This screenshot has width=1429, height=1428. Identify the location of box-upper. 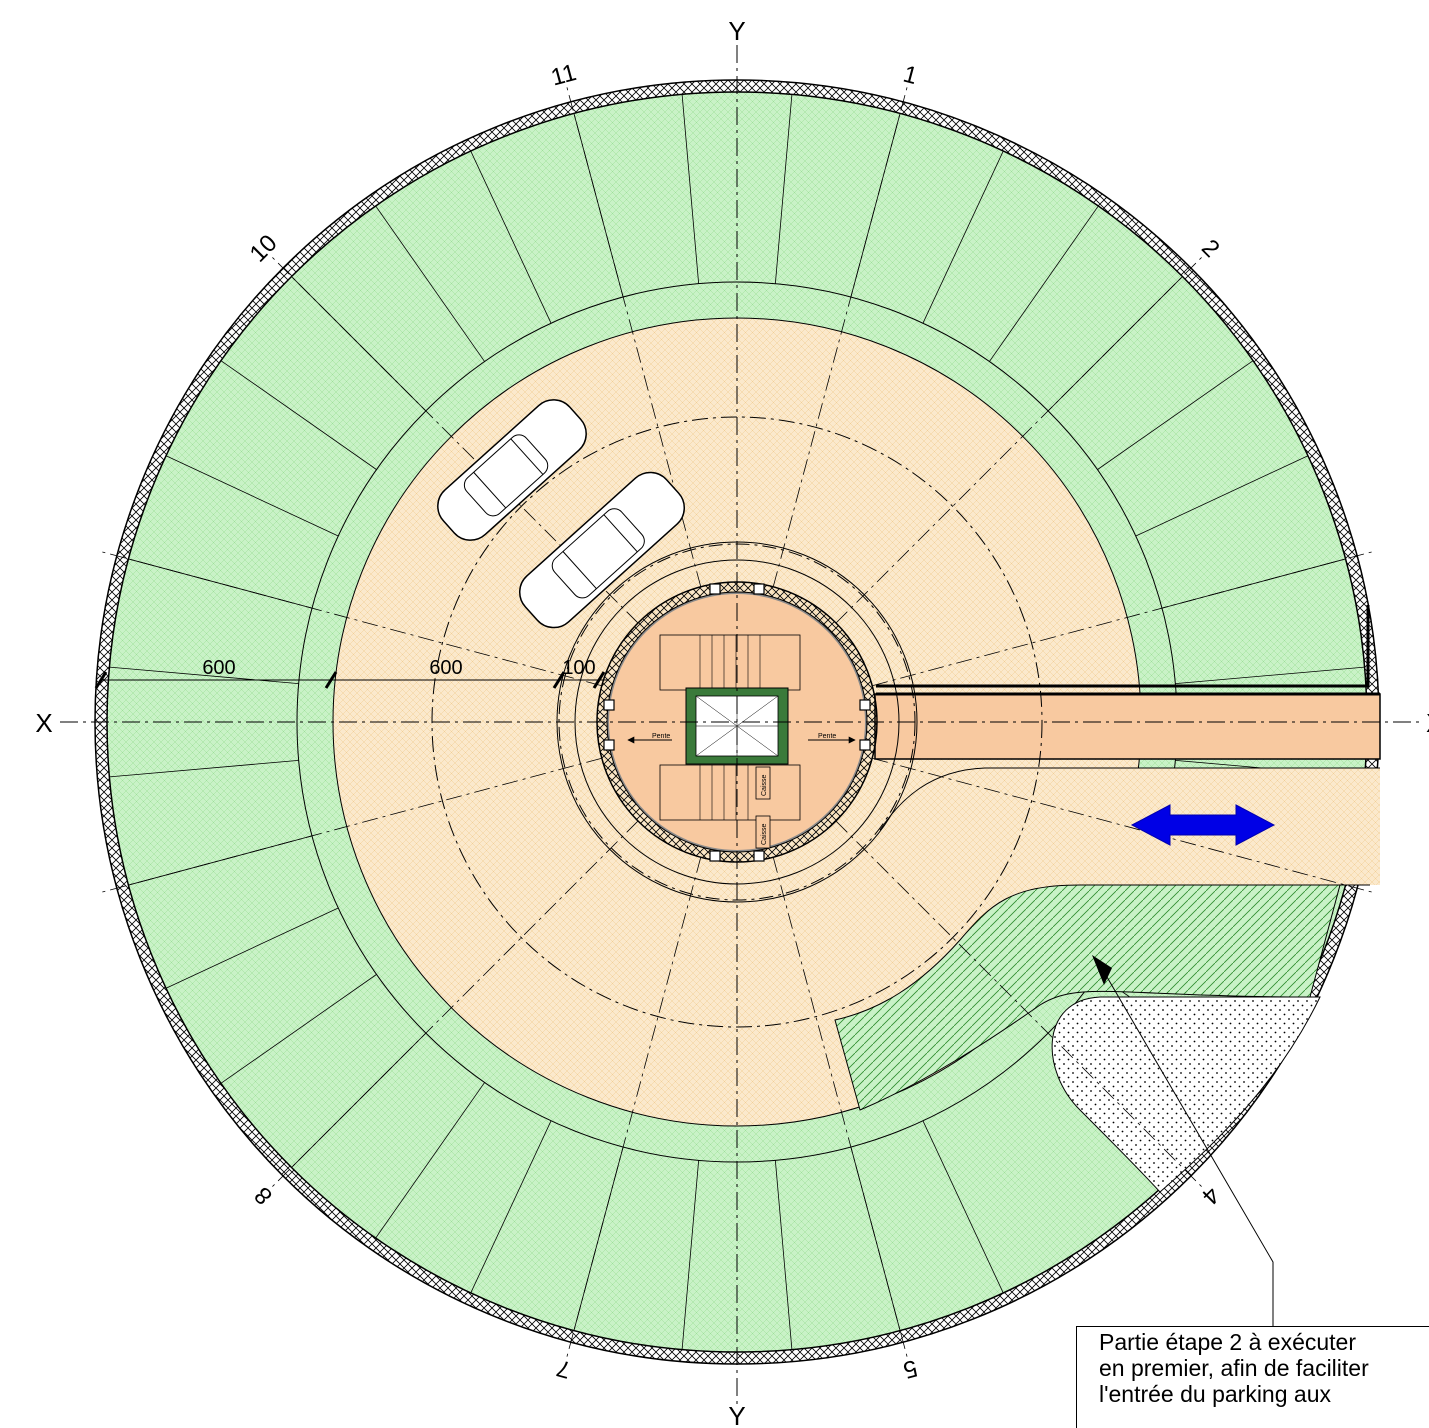
(763, 783).